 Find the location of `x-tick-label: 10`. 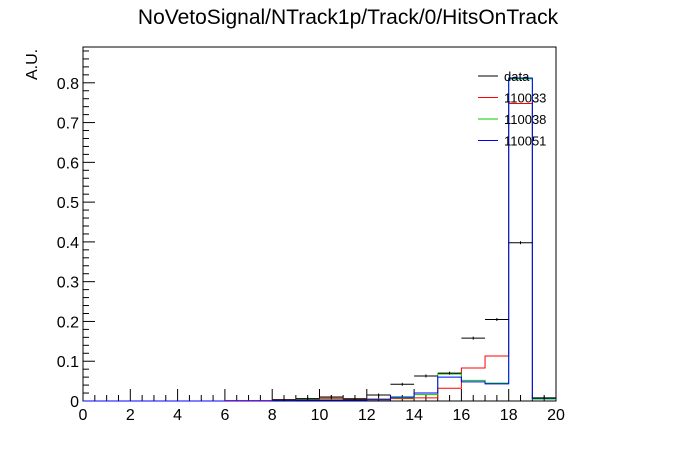

x-tick-label: 10 is located at coordinates (320, 415).